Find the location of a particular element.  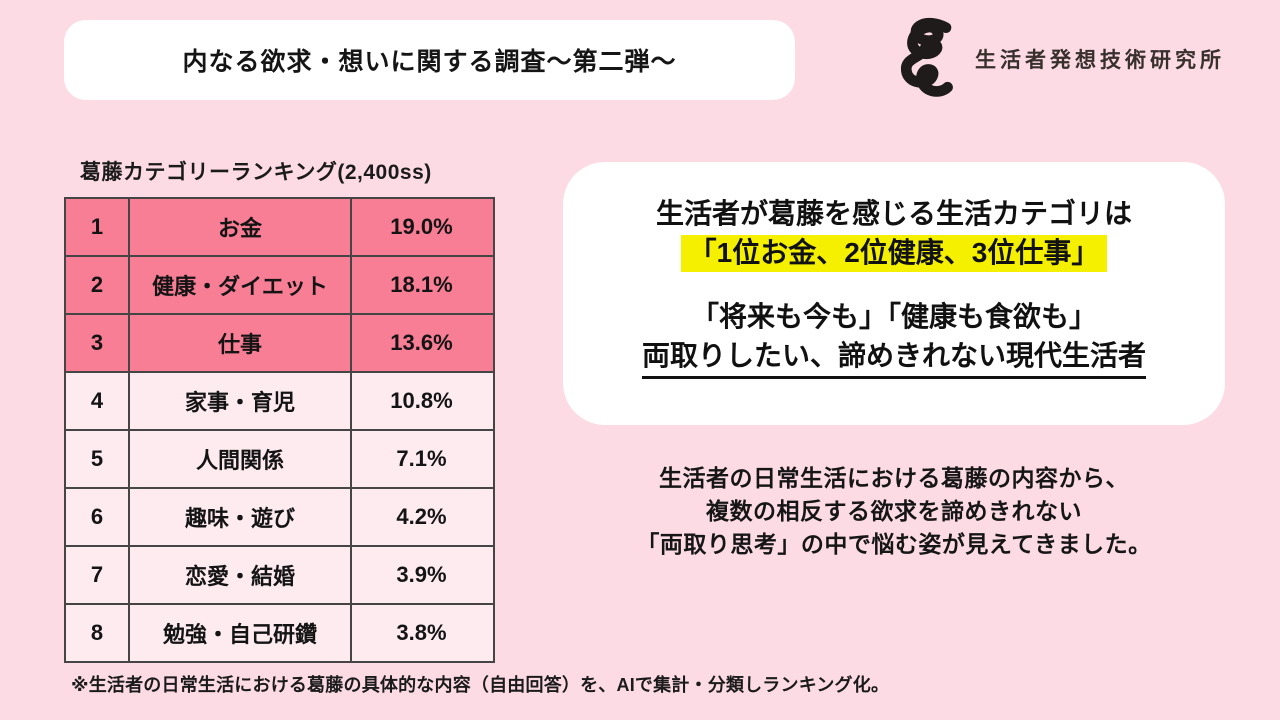

percent-cell: 3.9% is located at coordinates (421, 574).